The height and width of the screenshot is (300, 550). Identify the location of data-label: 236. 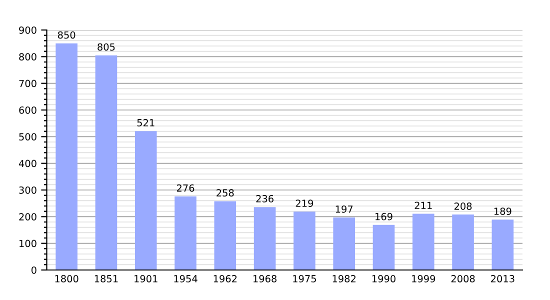
(265, 198).